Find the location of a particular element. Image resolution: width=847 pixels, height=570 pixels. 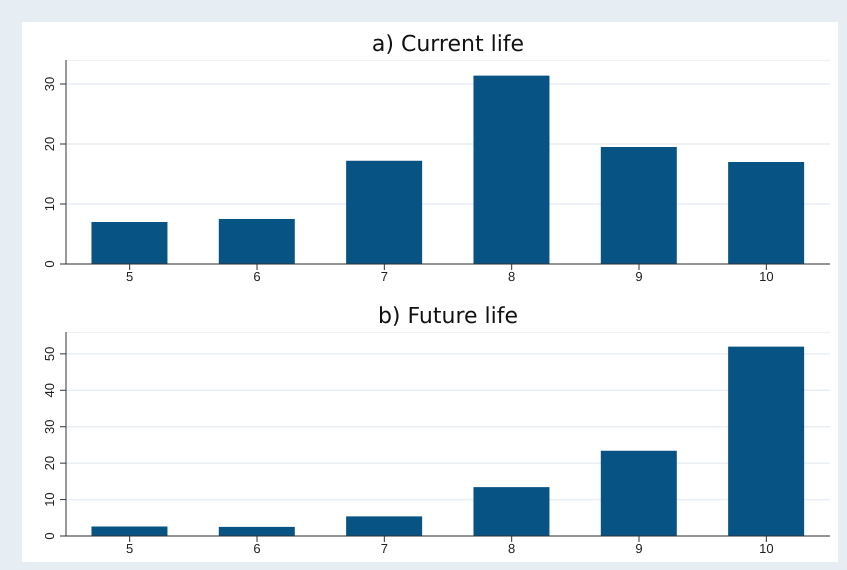

y-tick-label: 50 is located at coordinates (49, 354).